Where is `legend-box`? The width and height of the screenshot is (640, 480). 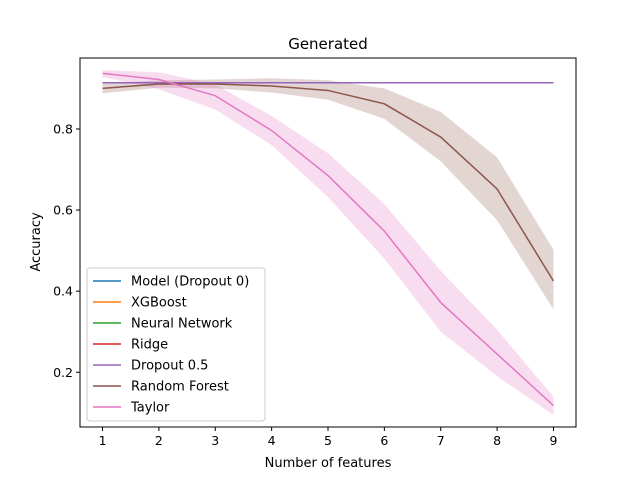 legend-box is located at coordinates (176, 344).